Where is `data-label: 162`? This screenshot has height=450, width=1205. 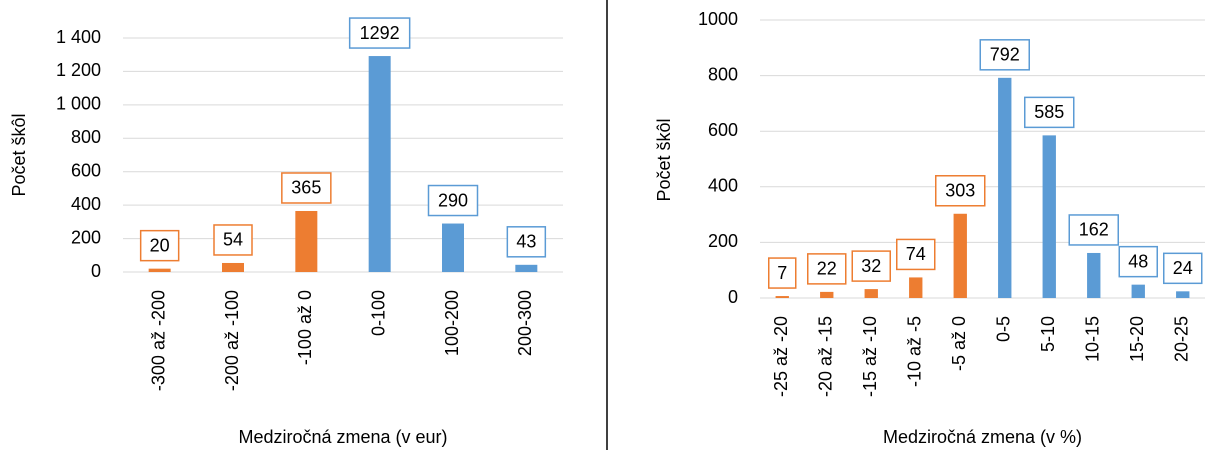
data-label: 162 is located at coordinates (1094, 230).